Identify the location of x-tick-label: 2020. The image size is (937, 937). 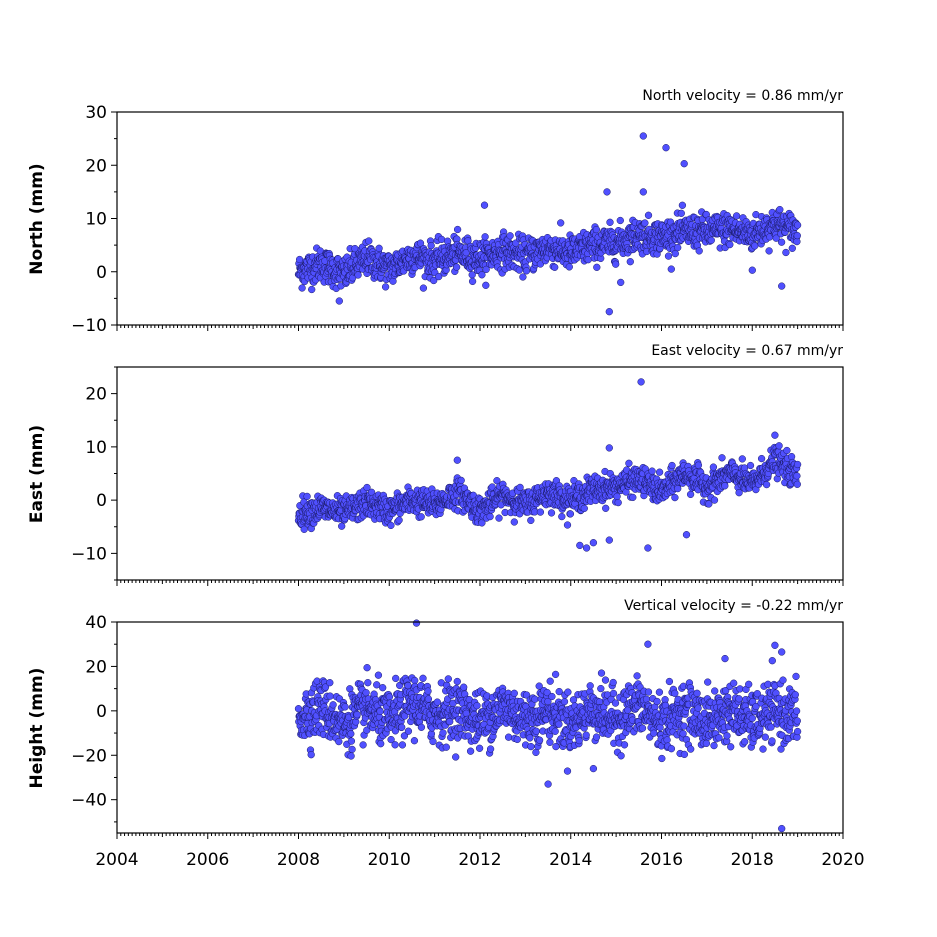
(842, 860).